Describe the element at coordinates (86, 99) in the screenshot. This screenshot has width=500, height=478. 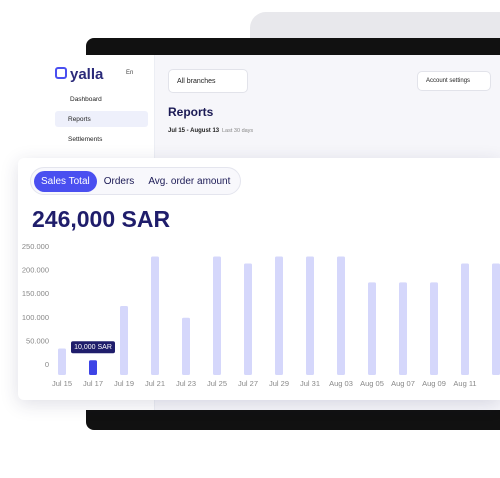
I see `nav-item: Dashboard` at that location.